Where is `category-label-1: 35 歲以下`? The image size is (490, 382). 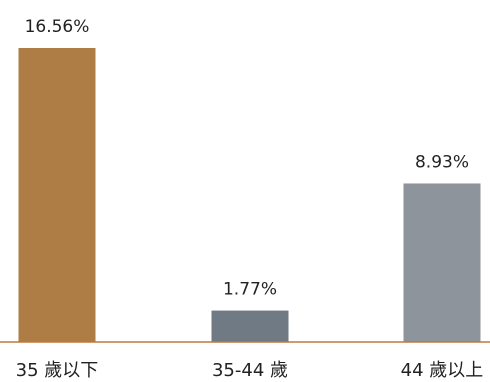
category-label-1: 35 歲以下 is located at coordinates (57, 370).